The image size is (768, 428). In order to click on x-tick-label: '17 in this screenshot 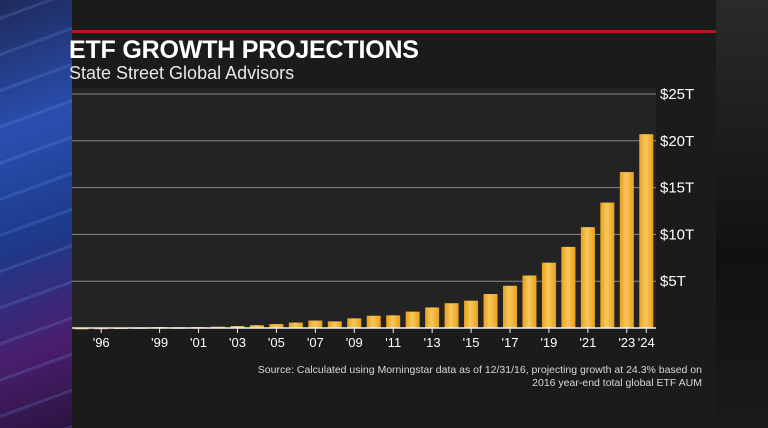, I will do `click(510, 342)`.